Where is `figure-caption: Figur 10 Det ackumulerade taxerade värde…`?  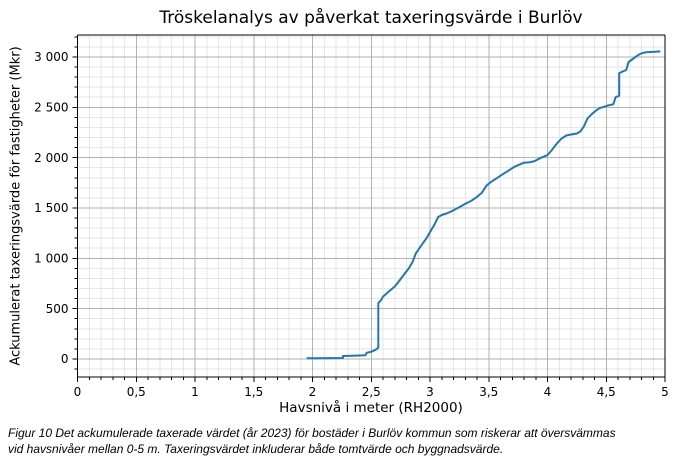 figure-caption: Figur 10 Det ackumulerade taxerade värde… is located at coordinates (353, 441).